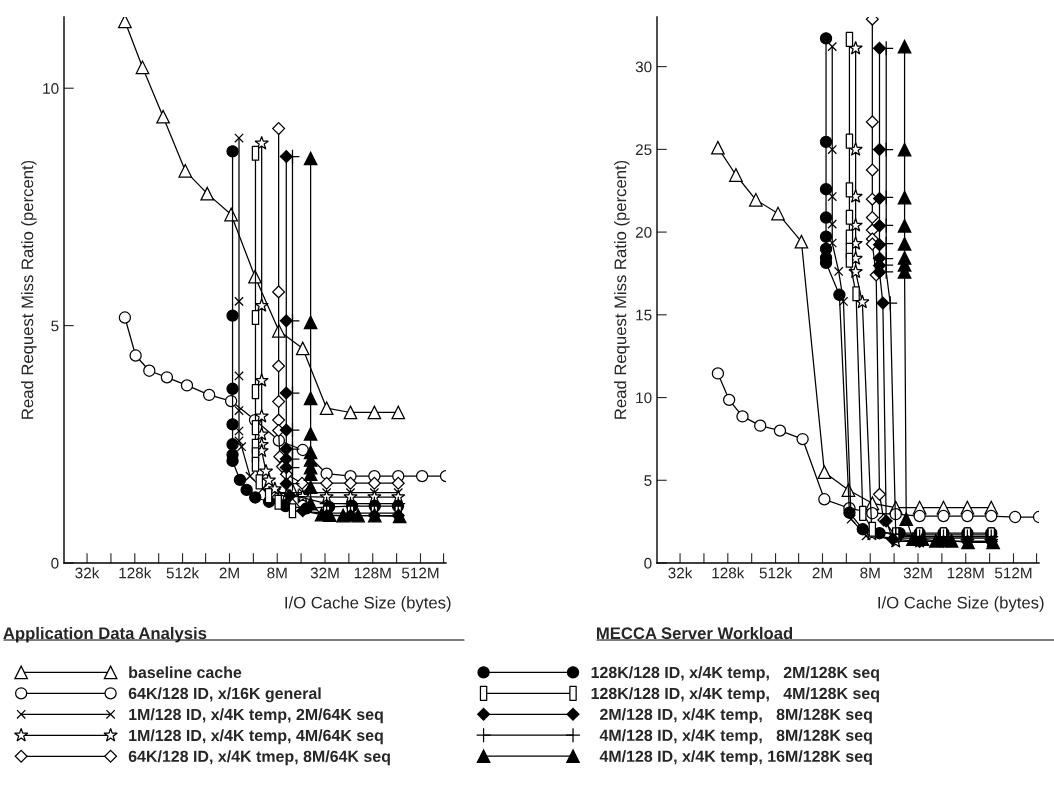 Image resolution: width=1054 pixels, height=802 pixels. What do you see at coordinates (735, 737) in the screenshot?
I see `legend-label: 4M/128 ID, x/4K temp, 8M/128K seq` at bounding box center [735, 737].